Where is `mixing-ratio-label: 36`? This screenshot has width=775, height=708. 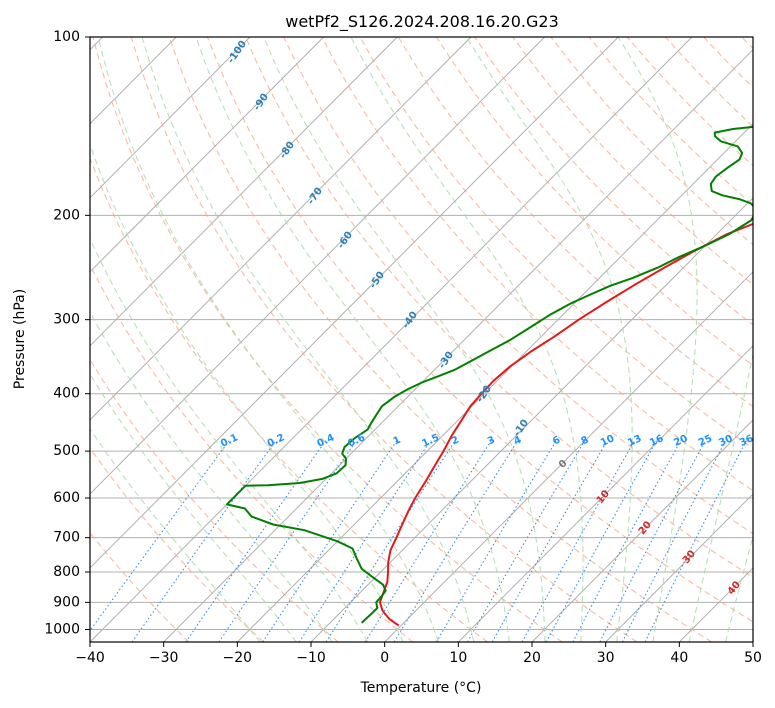 mixing-ratio-label: 36 is located at coordinates (746, 441).